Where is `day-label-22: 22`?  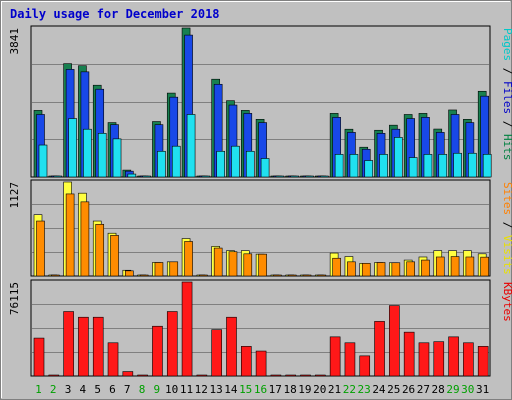
day-label-22: 22 is located at coordinates (349, 389).